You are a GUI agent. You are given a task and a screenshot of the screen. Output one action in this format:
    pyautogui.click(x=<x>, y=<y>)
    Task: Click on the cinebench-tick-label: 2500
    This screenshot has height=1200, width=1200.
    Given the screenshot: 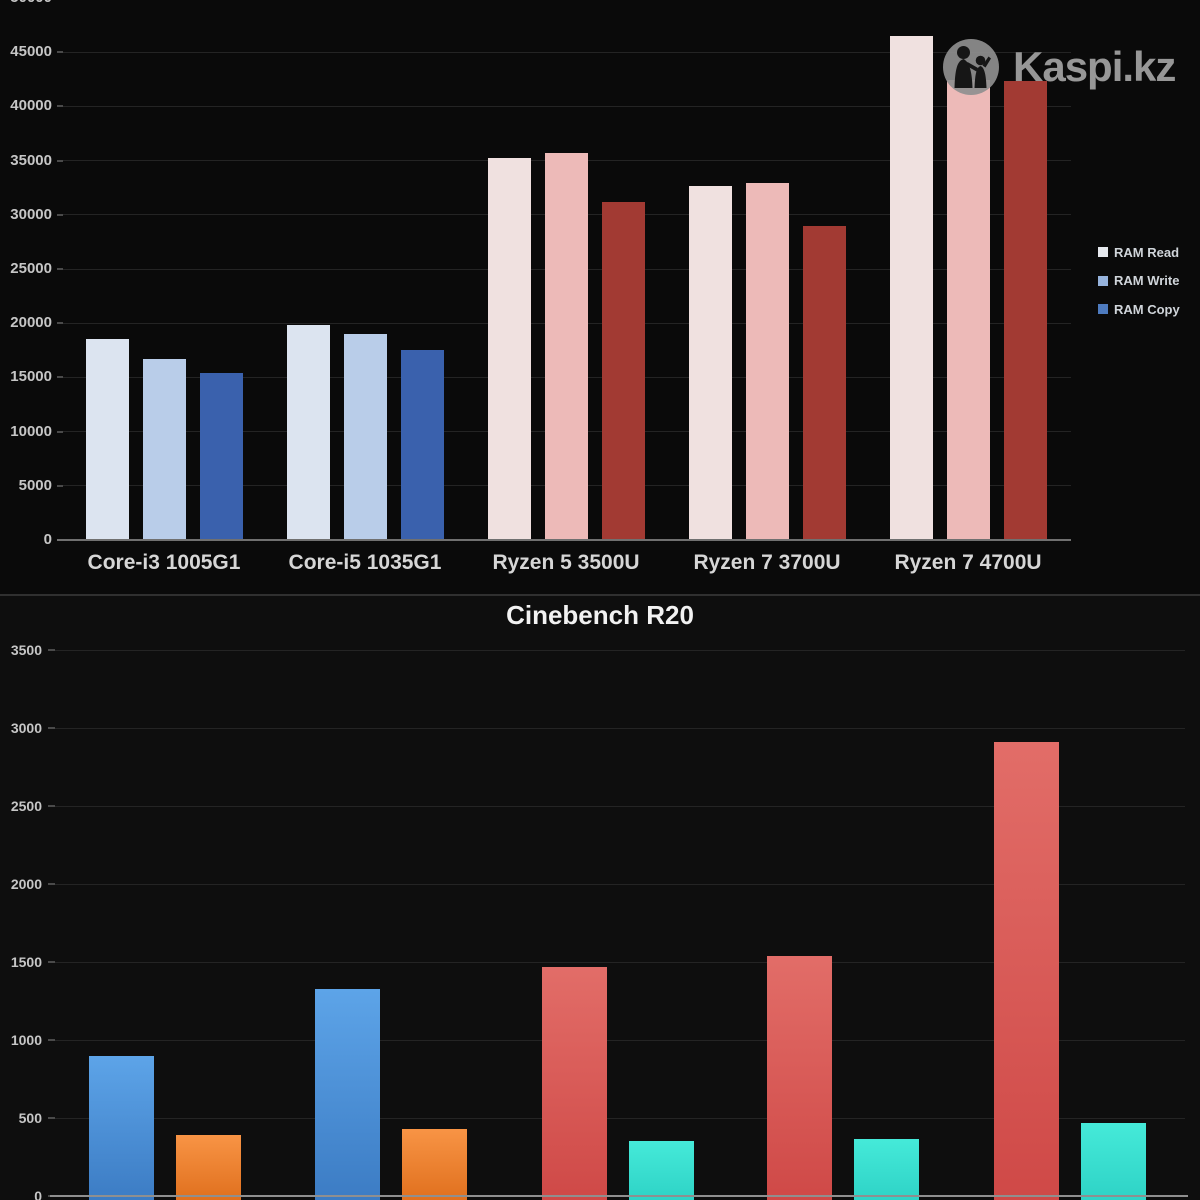 What is the action you would take?
    pyautogui.click(x=26, y=806)
    